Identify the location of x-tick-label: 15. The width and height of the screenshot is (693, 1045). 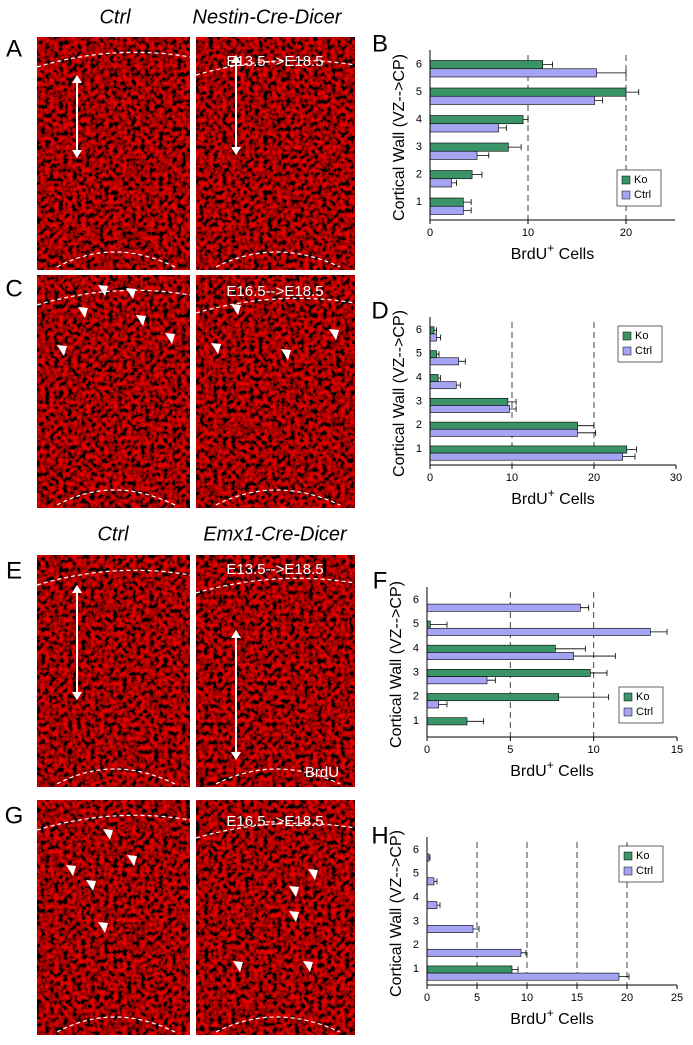
(577, 998).